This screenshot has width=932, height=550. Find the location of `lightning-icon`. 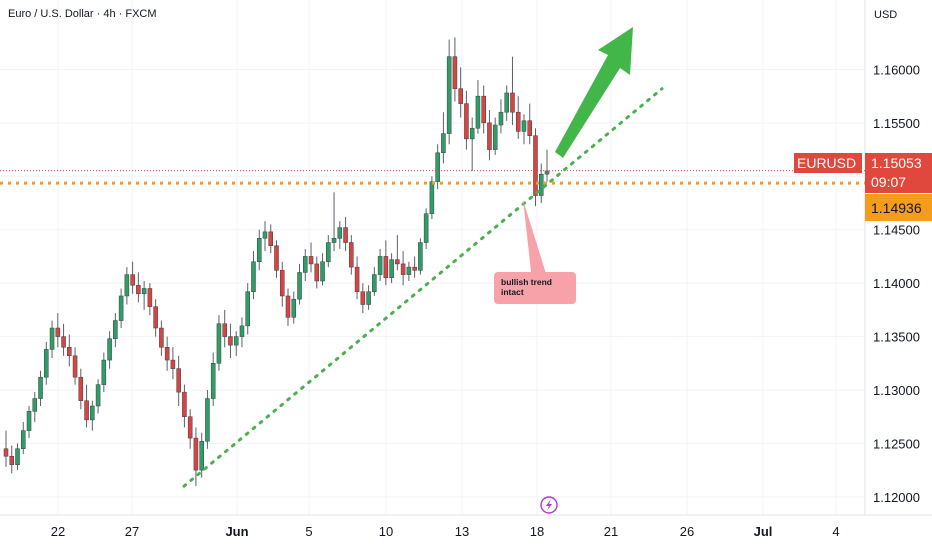

lightning-icon is located at coordinates (549, 505).